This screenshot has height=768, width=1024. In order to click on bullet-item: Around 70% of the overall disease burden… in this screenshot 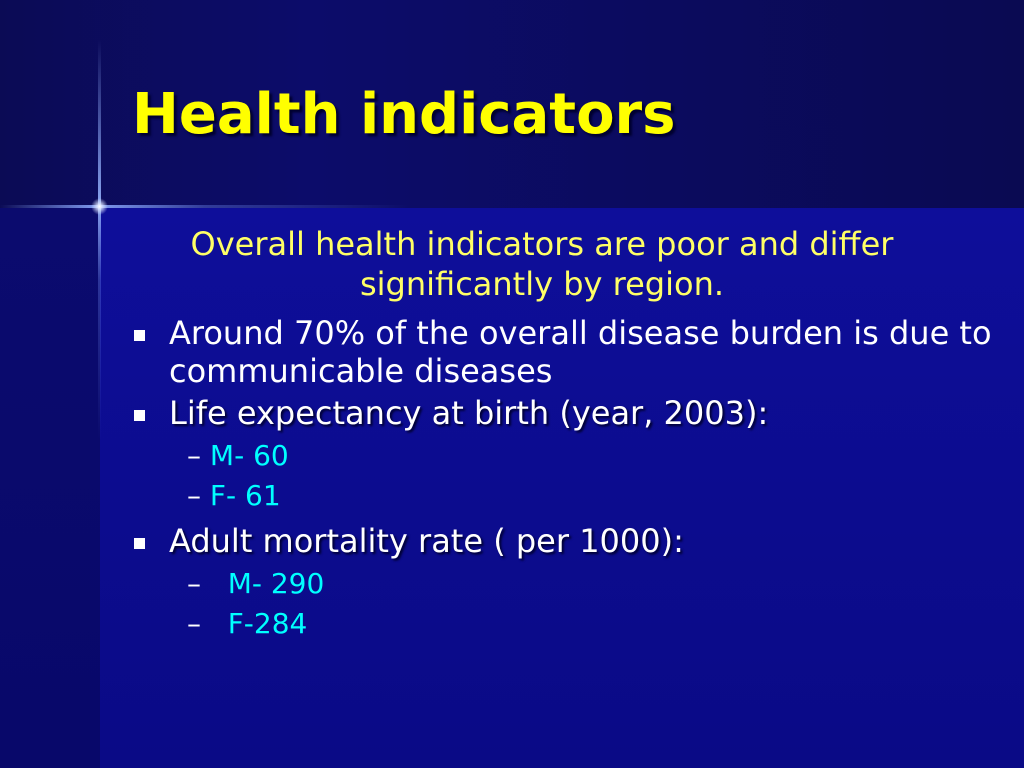, I will do `click(562, 352)`.